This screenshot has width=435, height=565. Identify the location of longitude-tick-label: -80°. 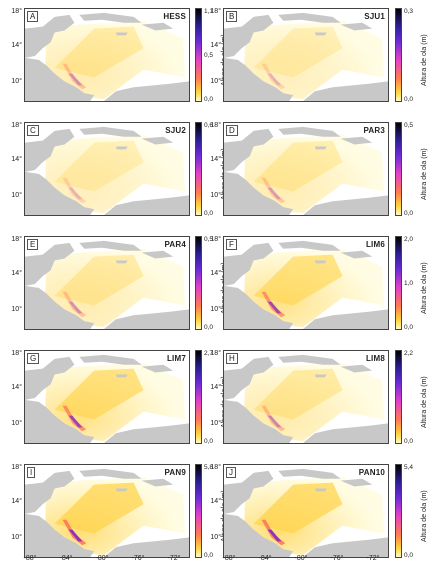
(102, 558).